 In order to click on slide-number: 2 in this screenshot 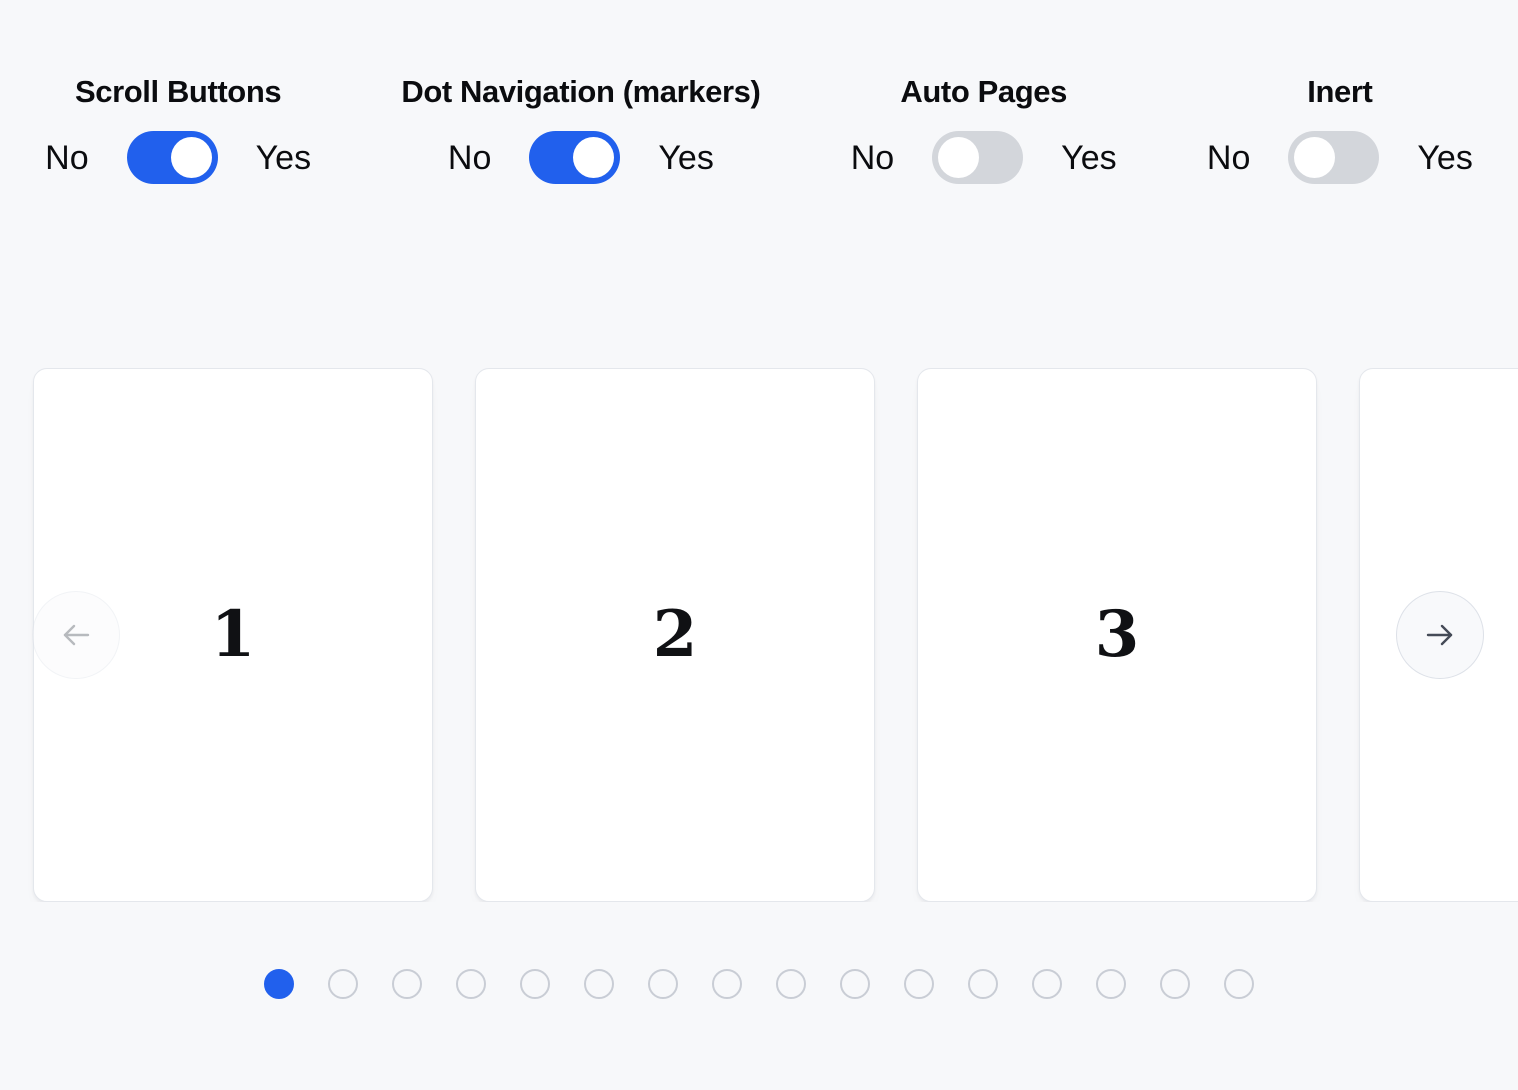, I will do `click(675, 634)`.